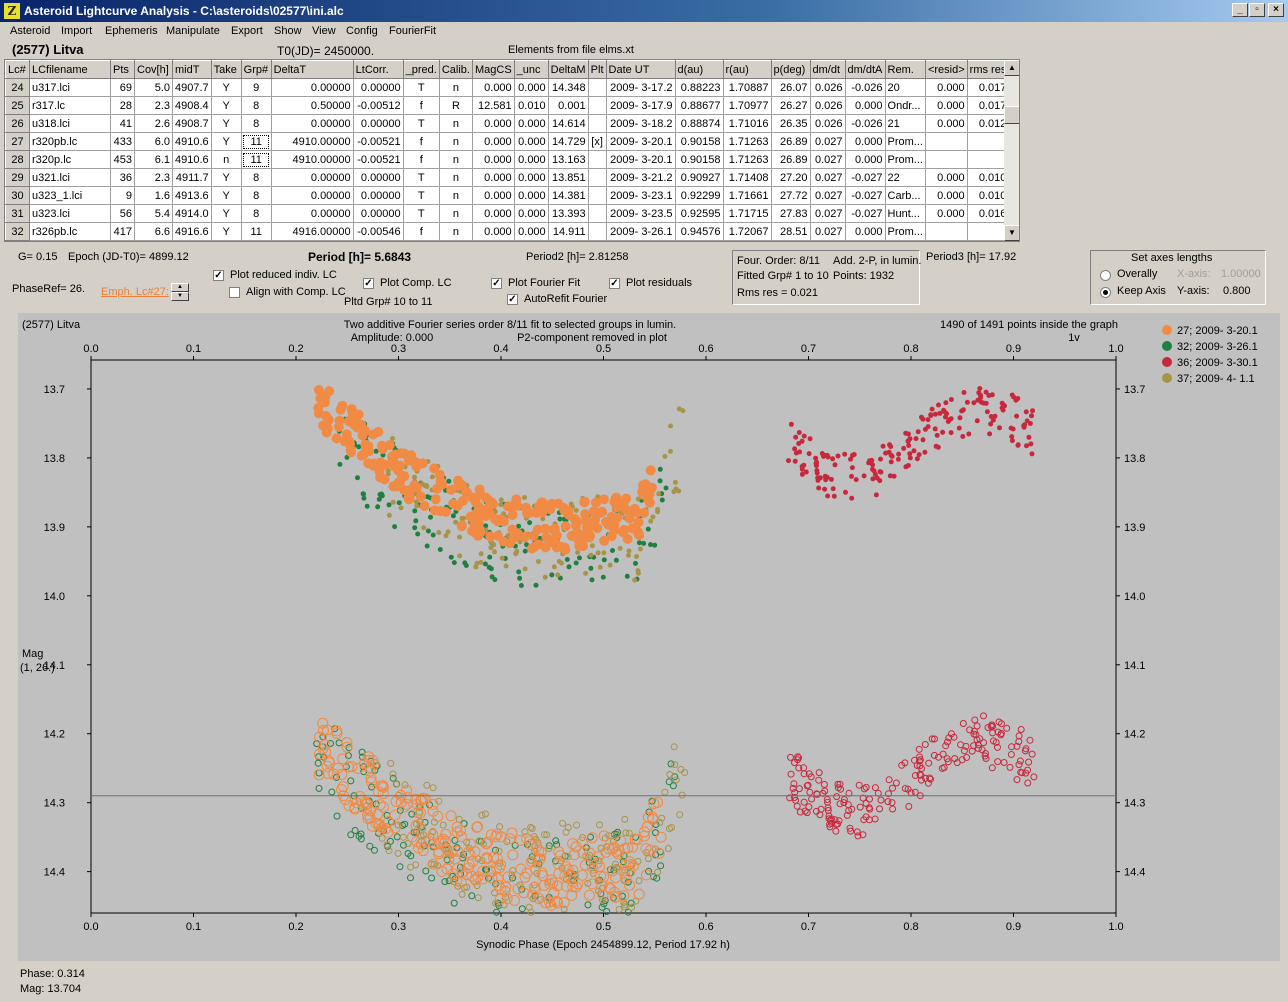  Describe the element at coordinates (256, 87) in the screenshot. I see `table-cell: 9` at that location.